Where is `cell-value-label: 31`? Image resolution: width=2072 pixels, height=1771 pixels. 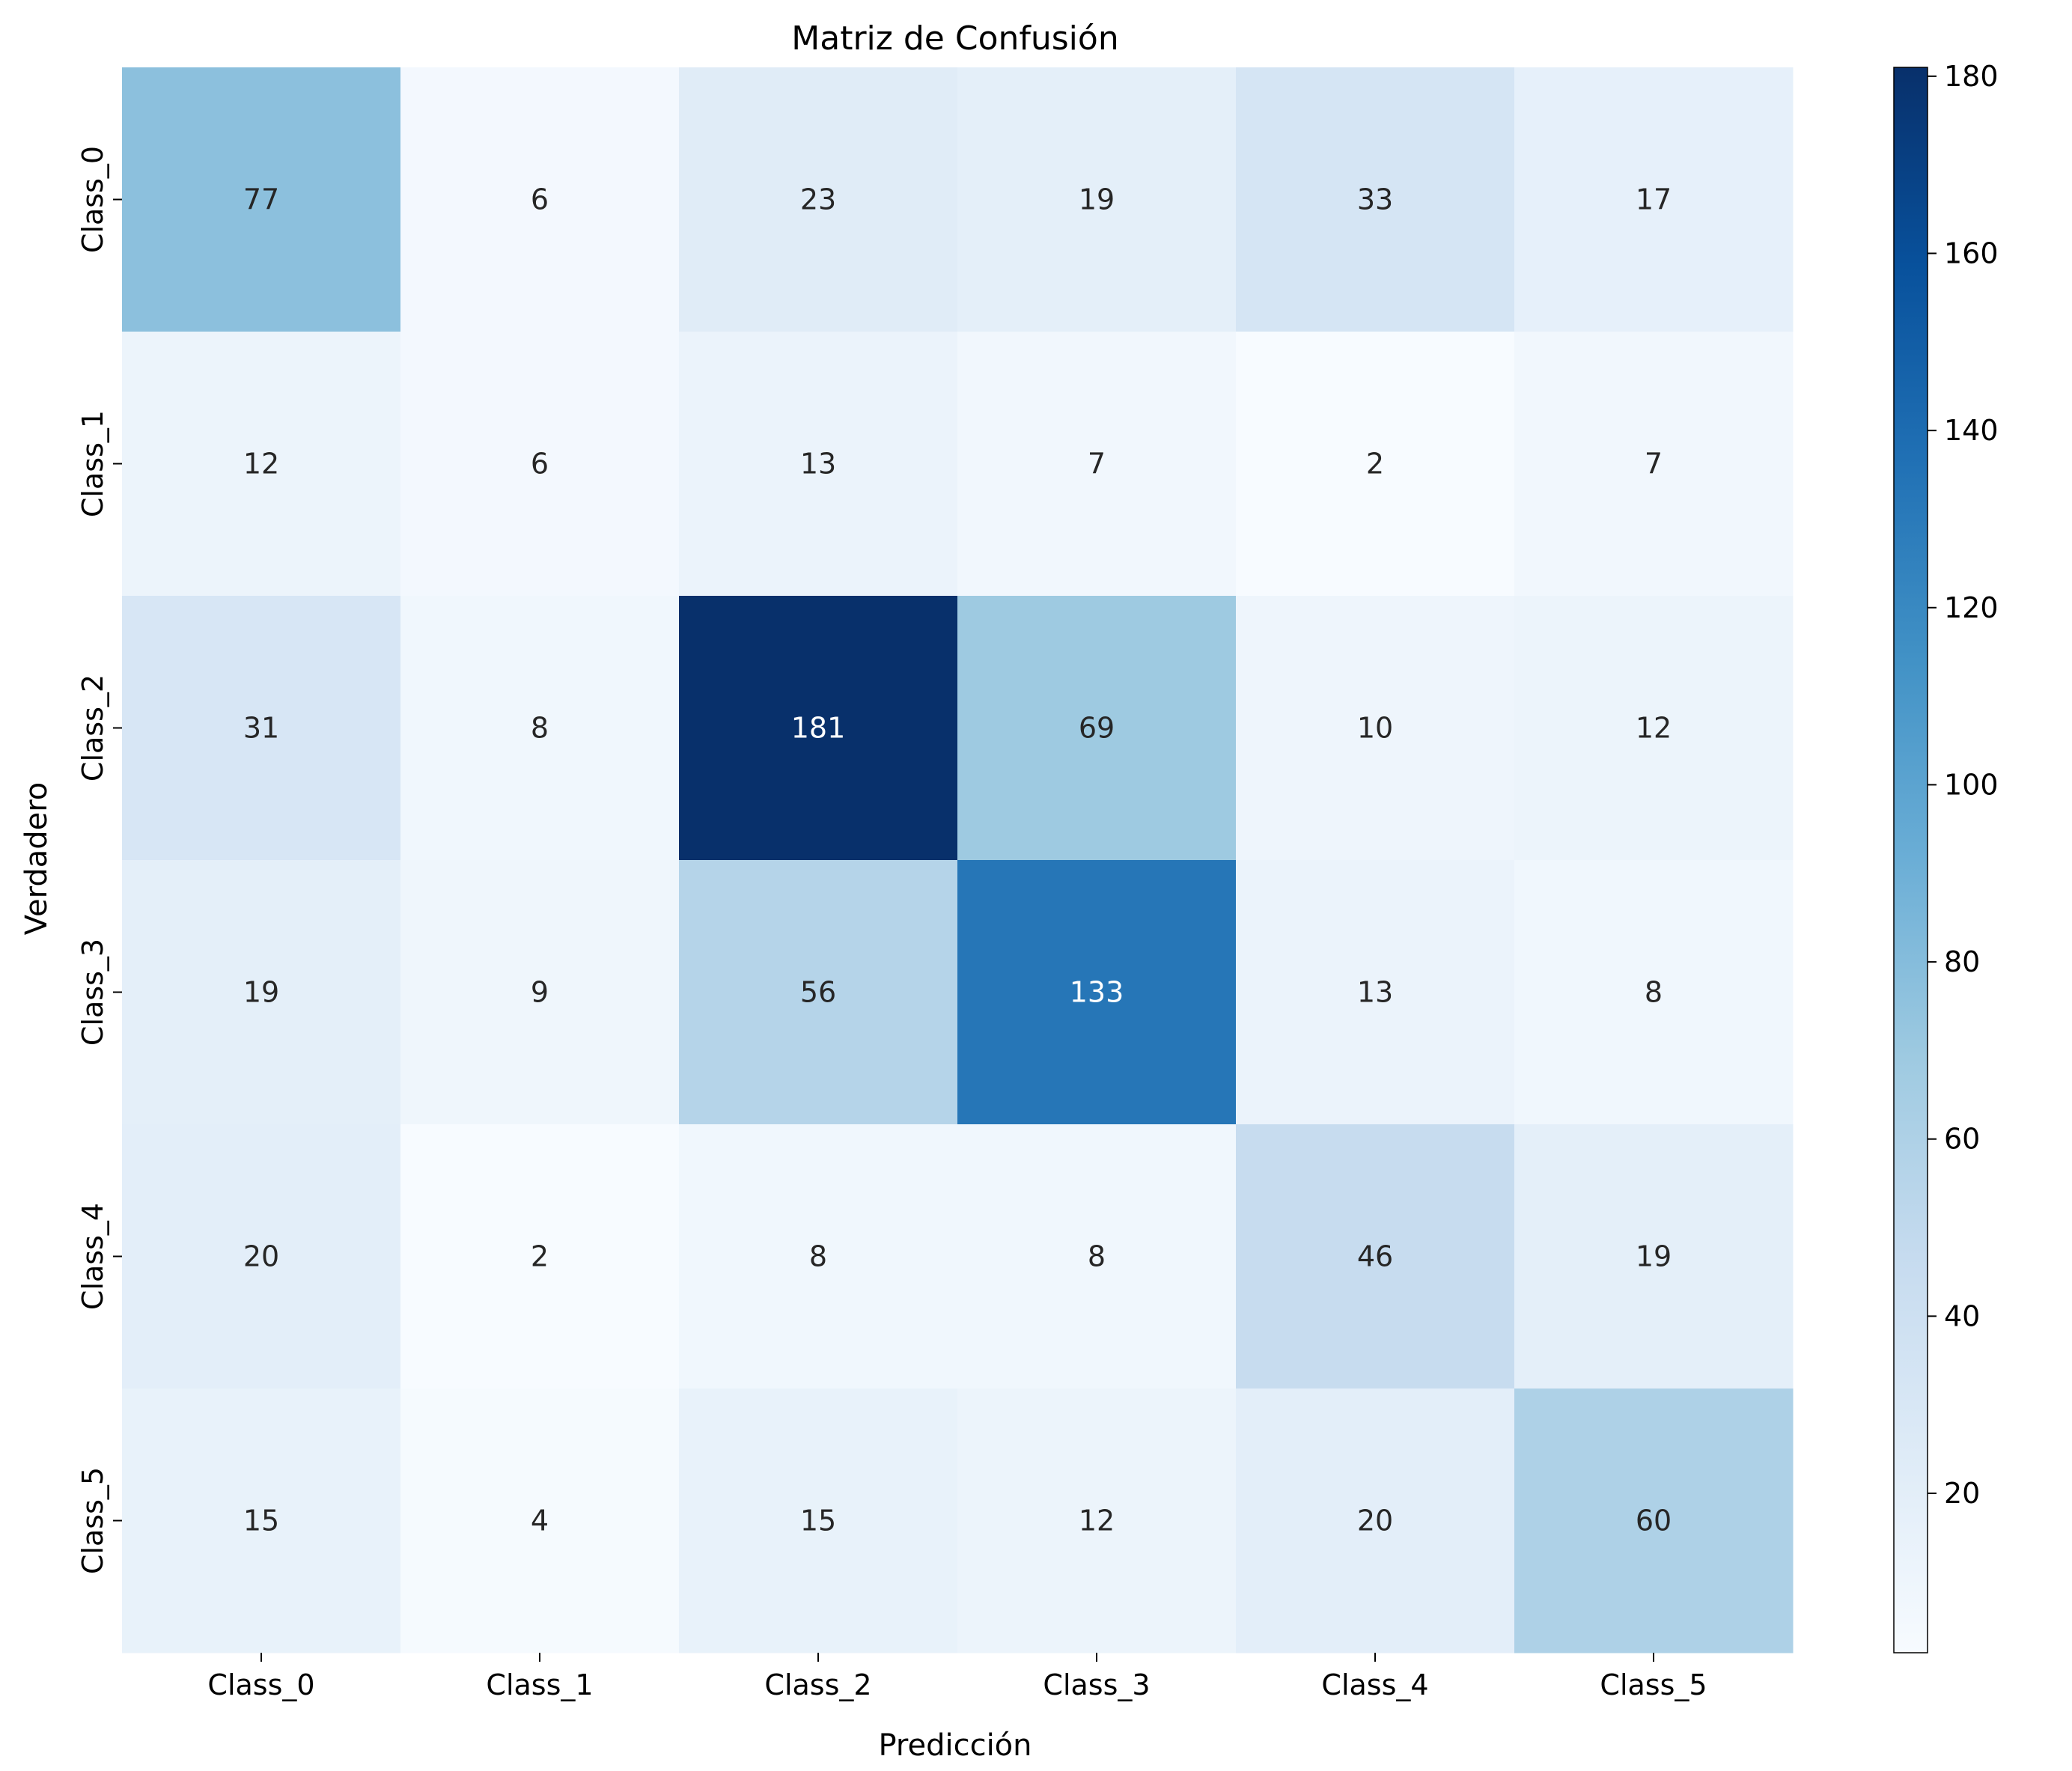 cell-value-label: 31 is located at coordinates (261, 729).